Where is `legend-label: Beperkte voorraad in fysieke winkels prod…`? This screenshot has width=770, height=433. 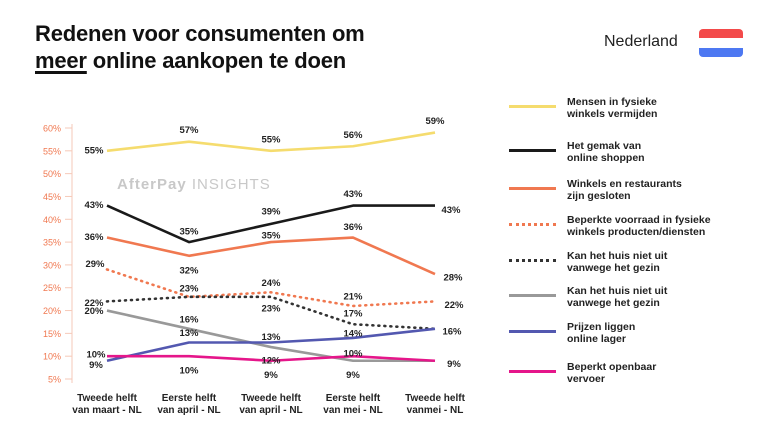
legend-label: Beperkte voorraad in fysieke winkels prod… is located at coordinates (664, 226).